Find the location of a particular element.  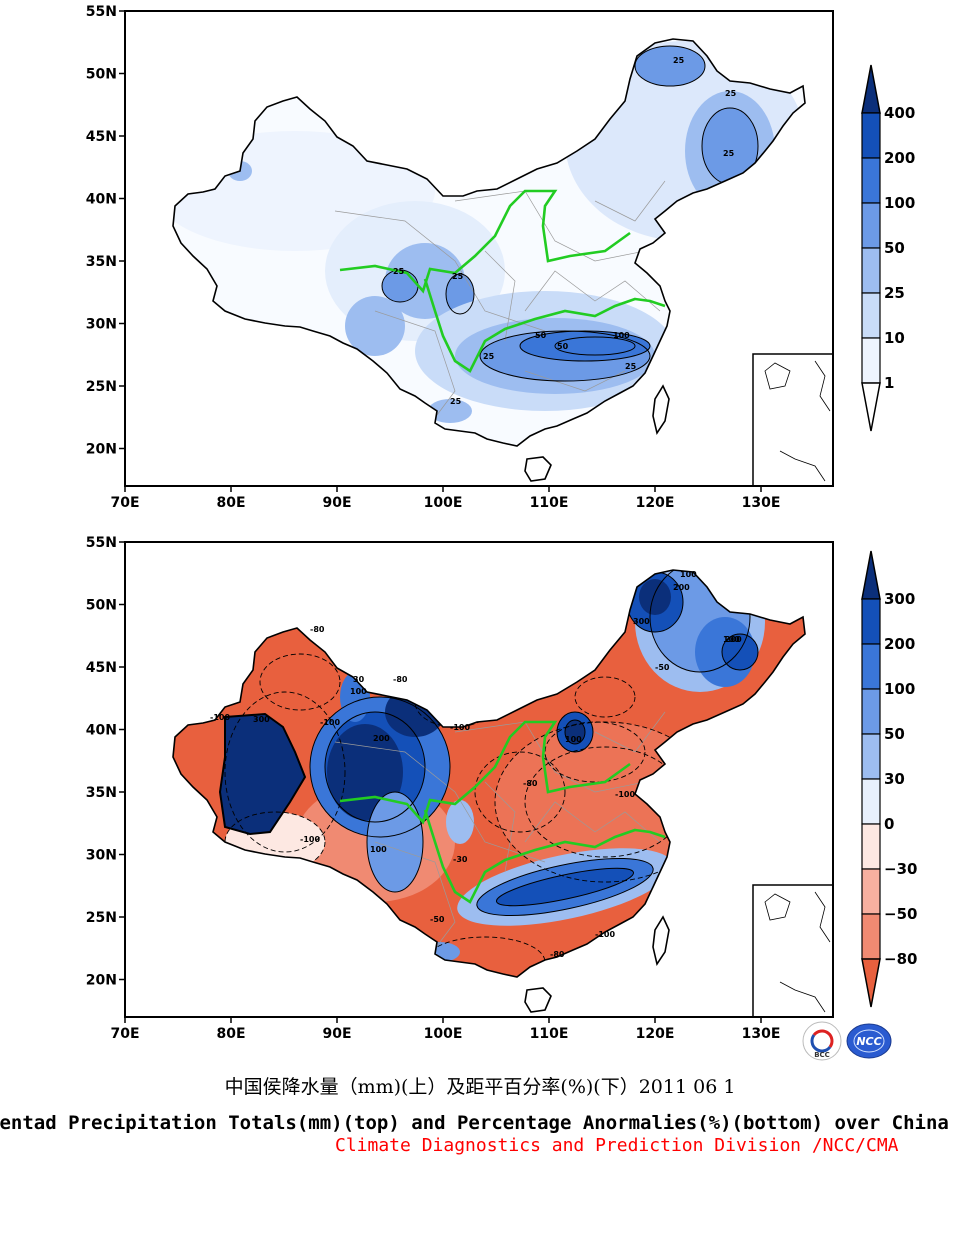

colorbar-label: −50 is located at coordinates (900, 914).